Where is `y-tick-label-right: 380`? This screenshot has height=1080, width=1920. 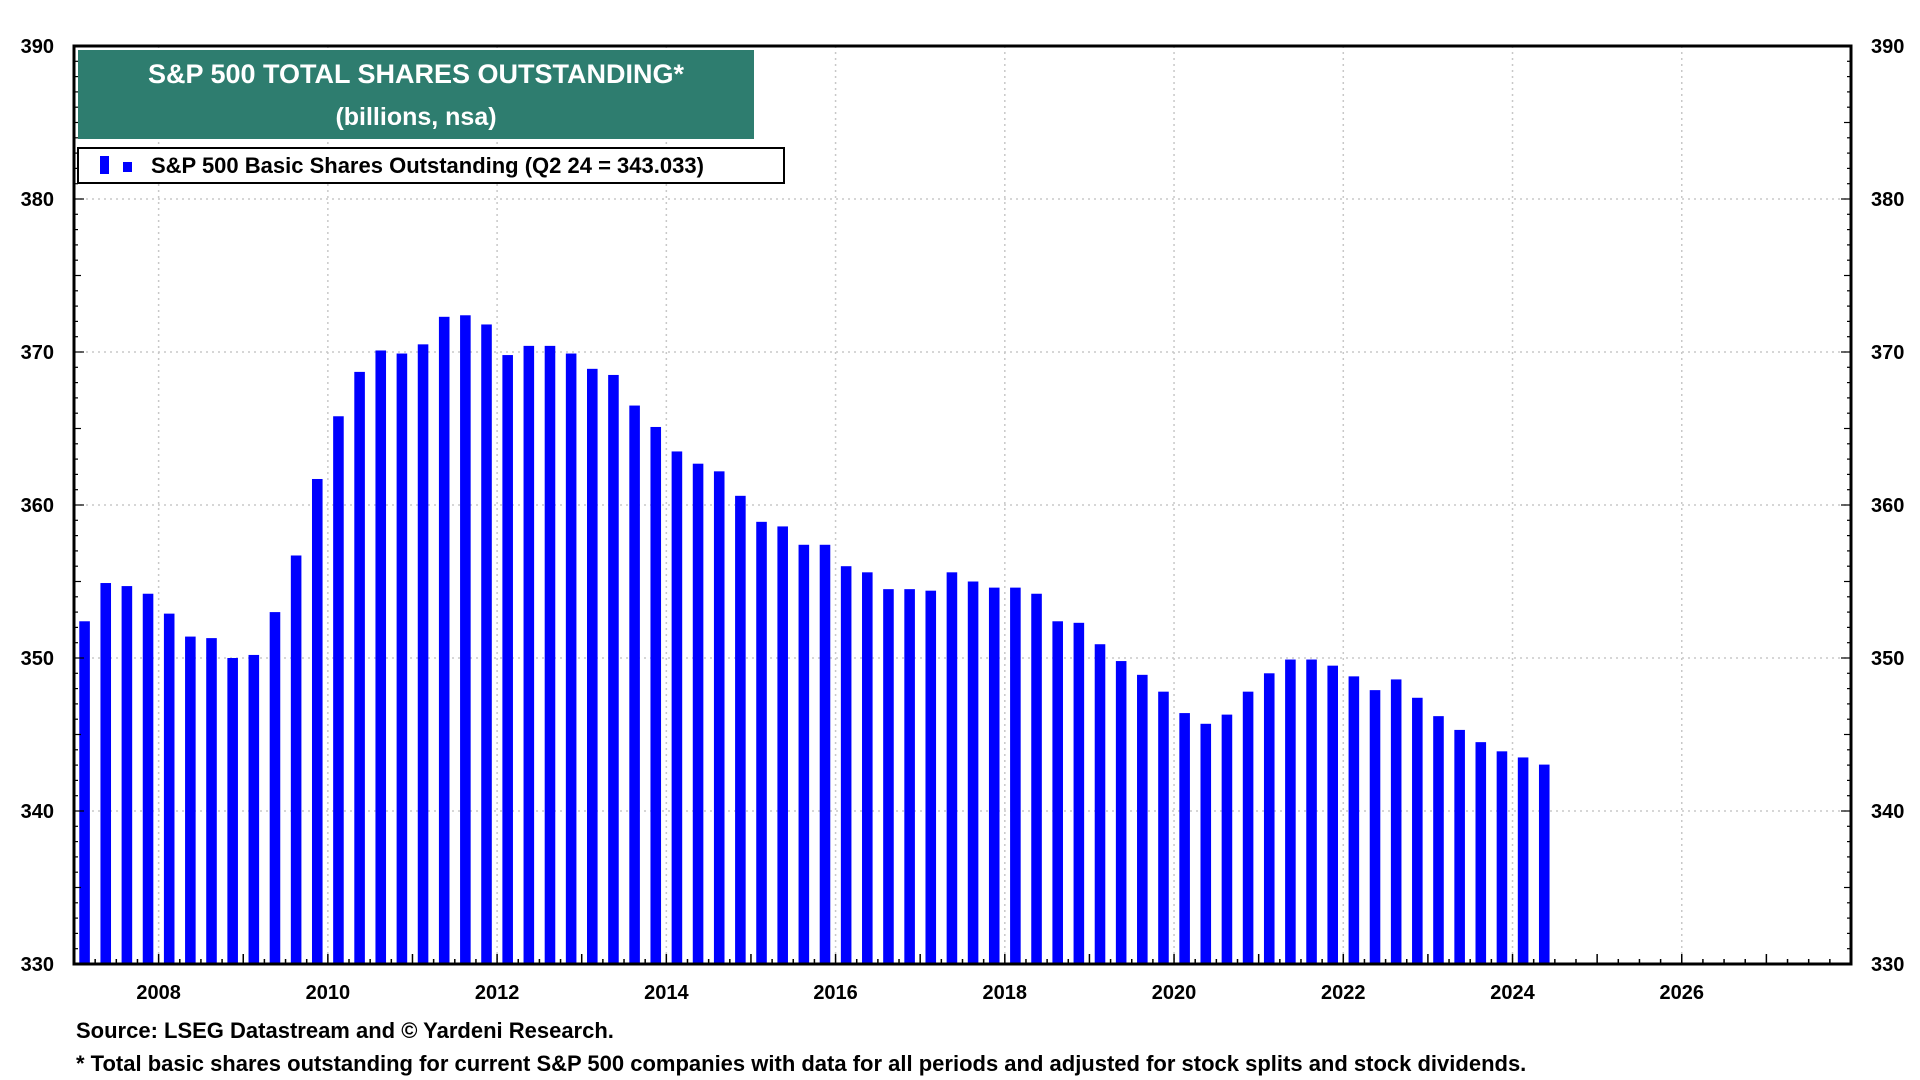 y-tick-label-right: 380 is located at coordinates (1887, 200).